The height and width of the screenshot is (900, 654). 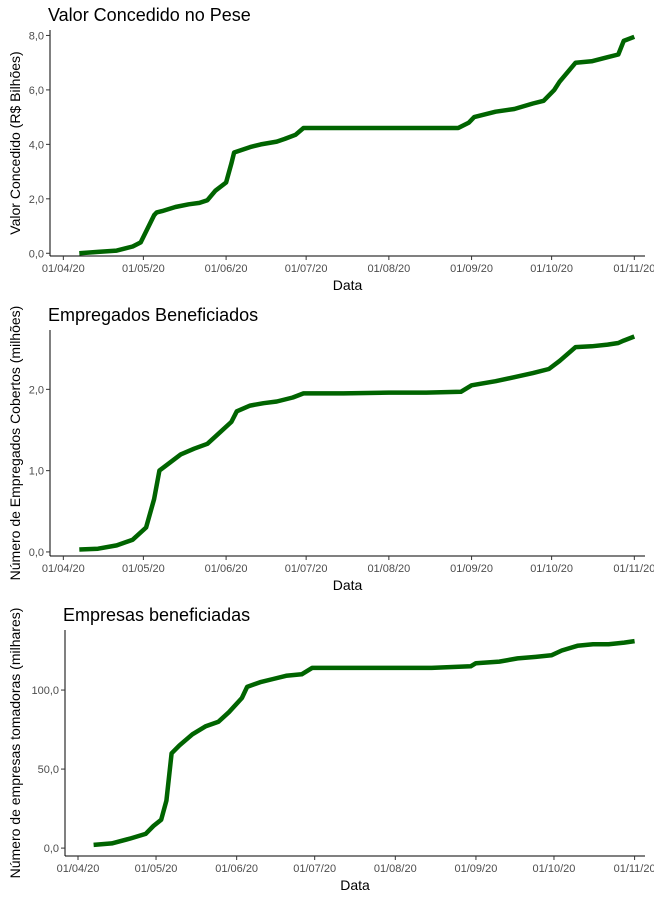 I want to click on chart-title: Valor Concedido no Pese, so click(x=149, y=15).